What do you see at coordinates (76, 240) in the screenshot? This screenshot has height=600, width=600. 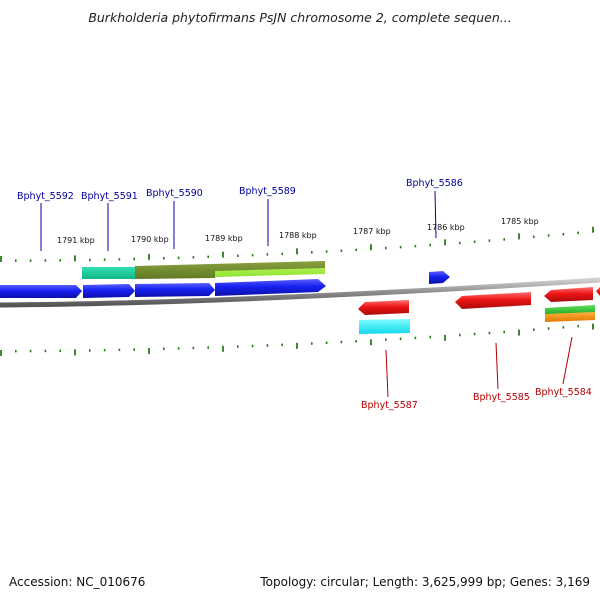 I see `scale-label: 1791 kbp` at bounding box center [76, 240].